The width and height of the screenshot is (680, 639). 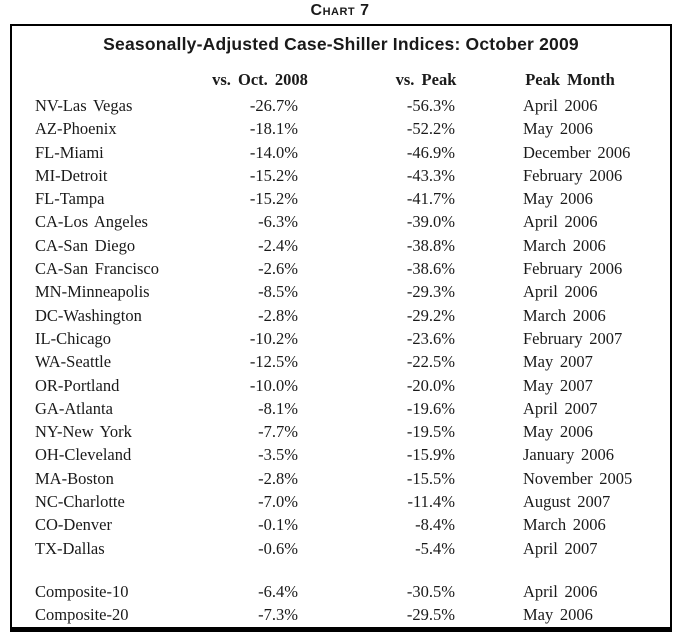 I want to click on vs-oct-2008-cell: -7.3%, so click(x=278, y=615).